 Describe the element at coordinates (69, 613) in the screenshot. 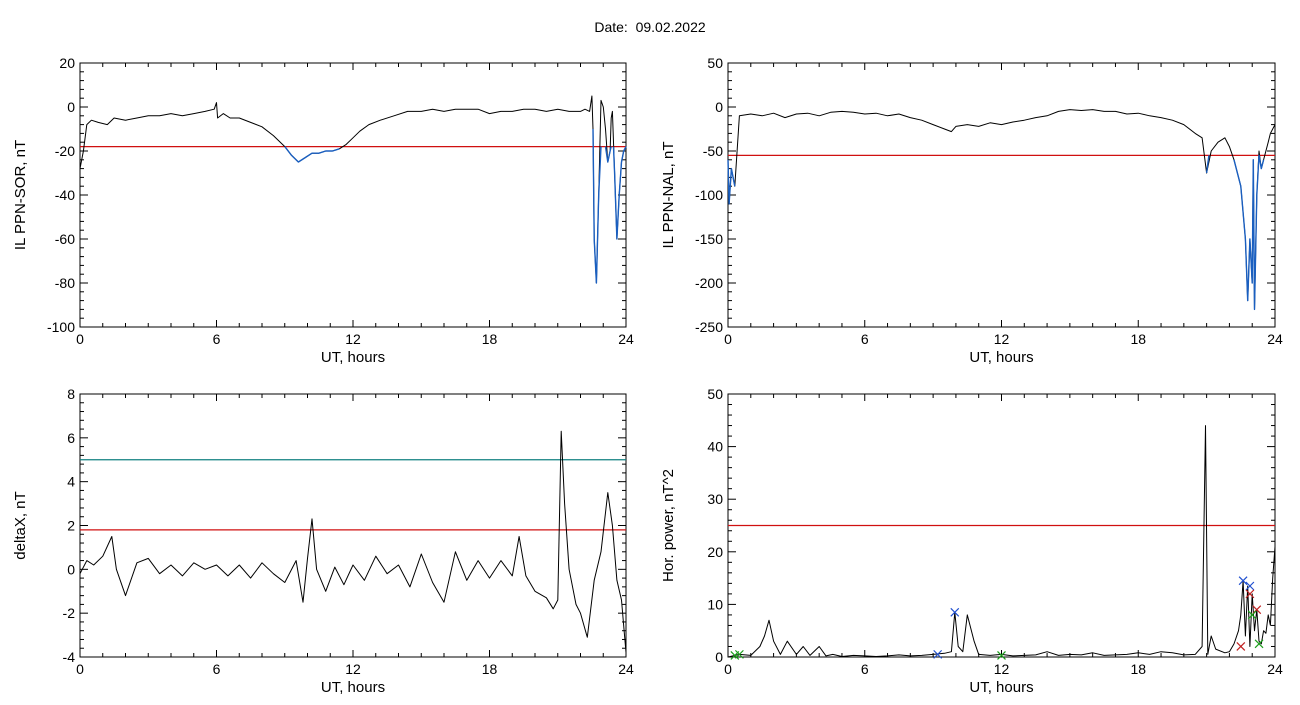

I see `y-tick-label: -2` at that location.